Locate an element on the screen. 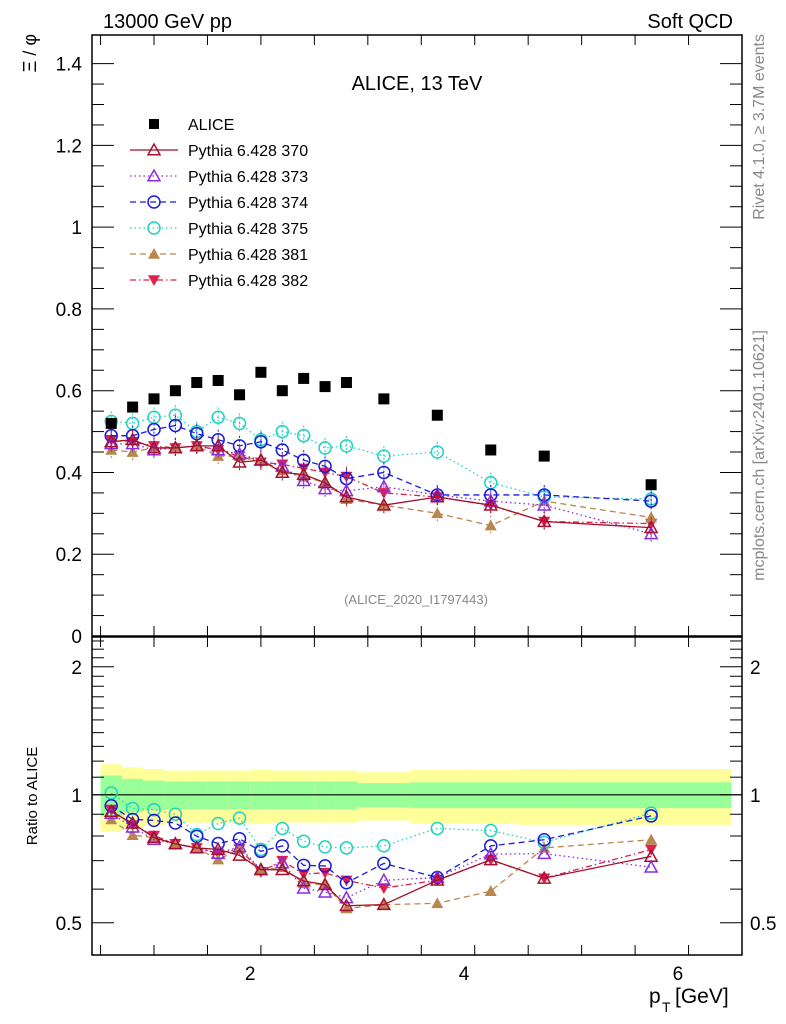 The height and width of the screenshot is (1024, 786). legend-item-pythia-6-428-382: Pythia 6.428 382 is located at coordinates (219, 281).